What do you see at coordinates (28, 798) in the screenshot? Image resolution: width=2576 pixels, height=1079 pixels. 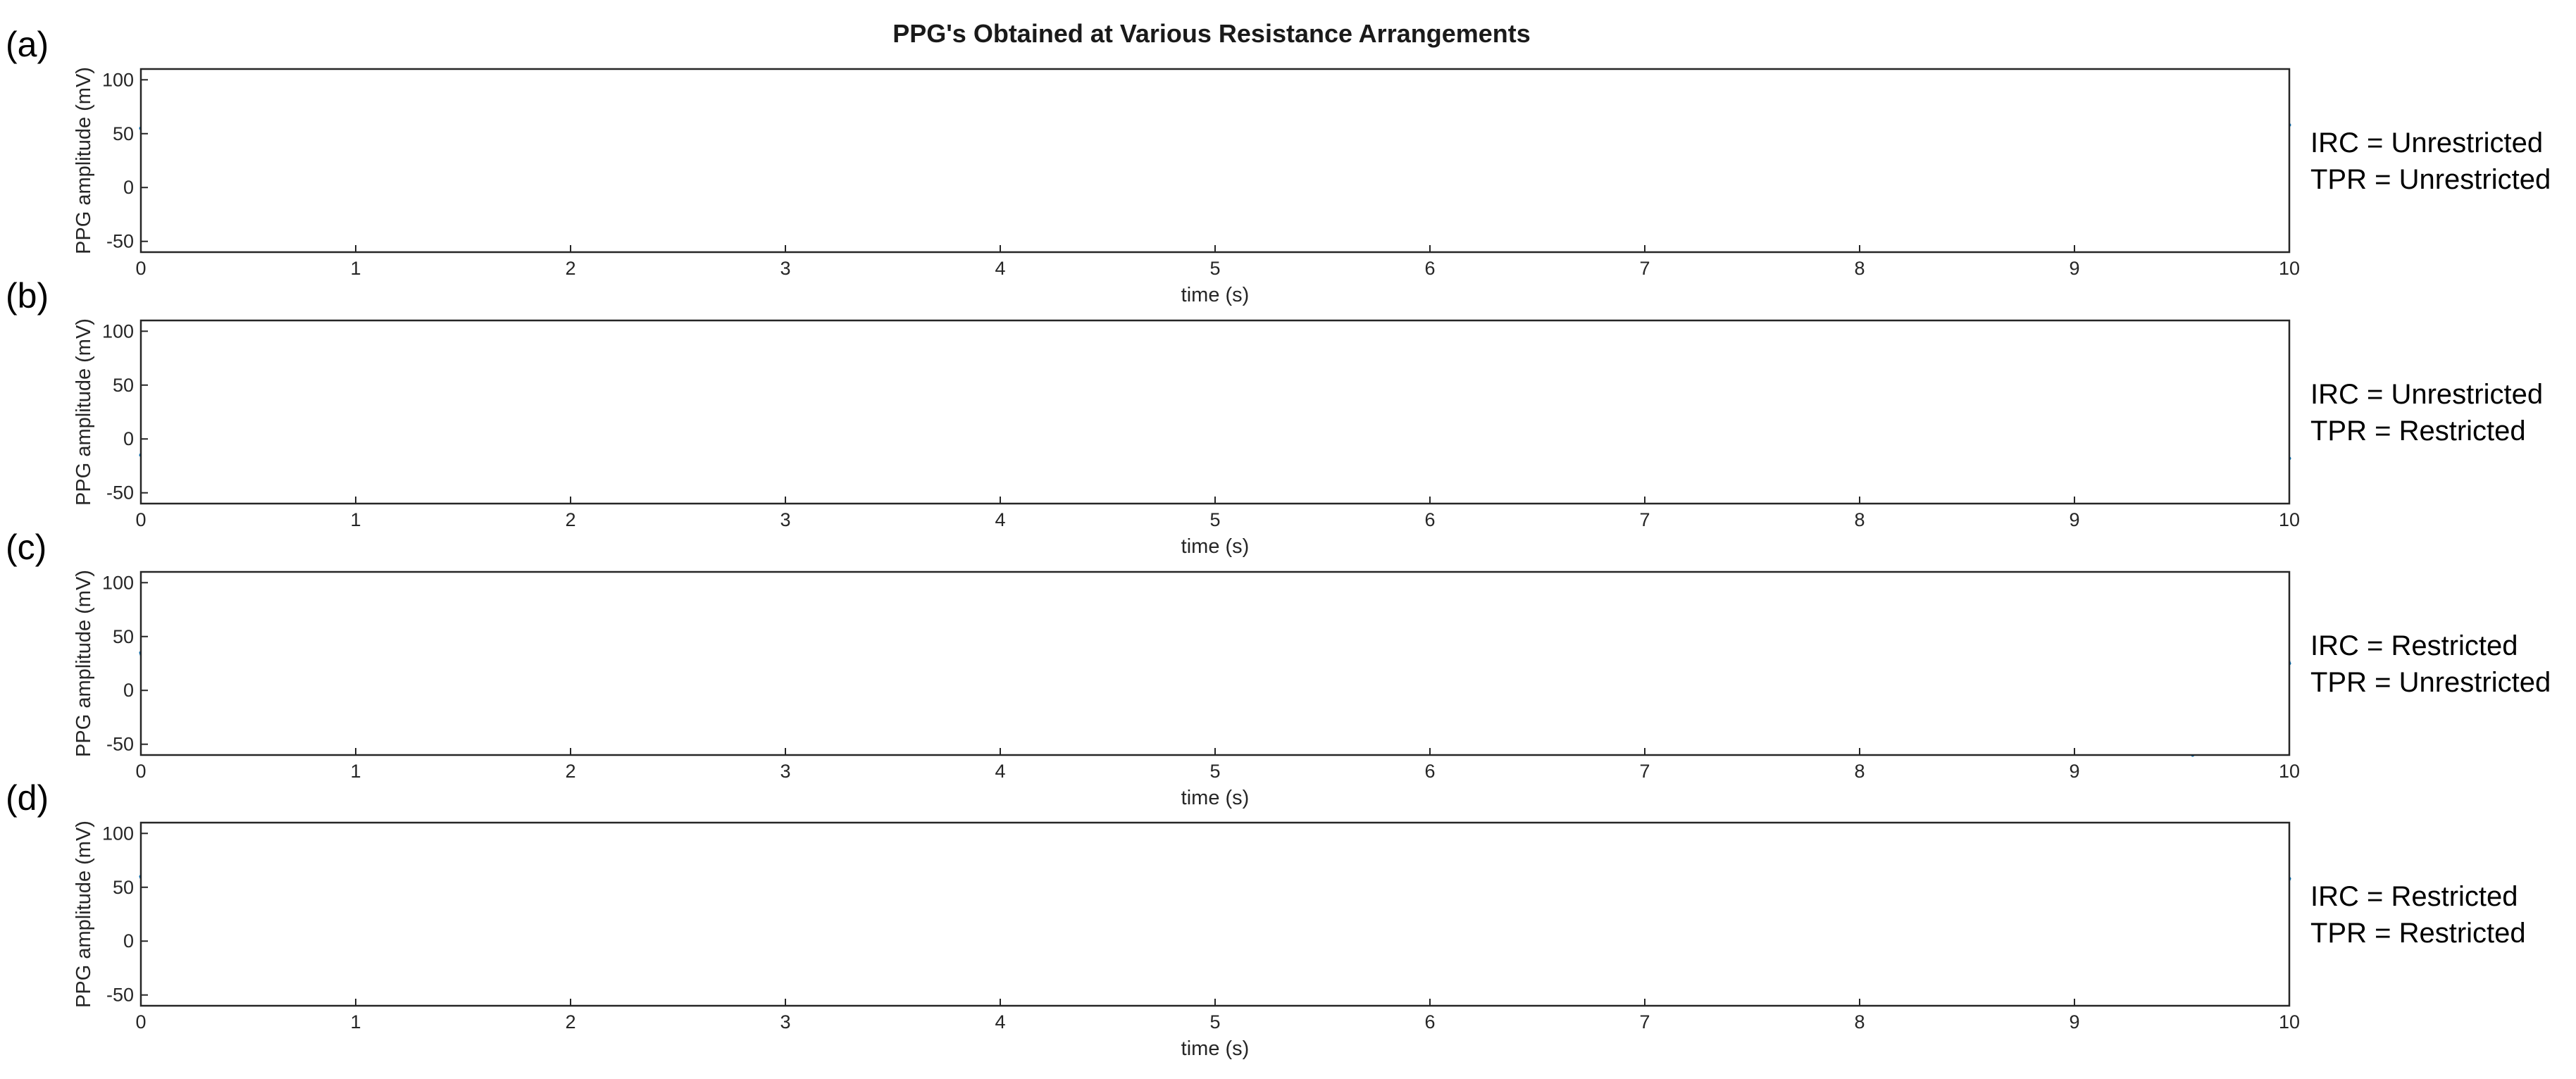 I see `panel-label: (d)` at bounding box center [28, 798].